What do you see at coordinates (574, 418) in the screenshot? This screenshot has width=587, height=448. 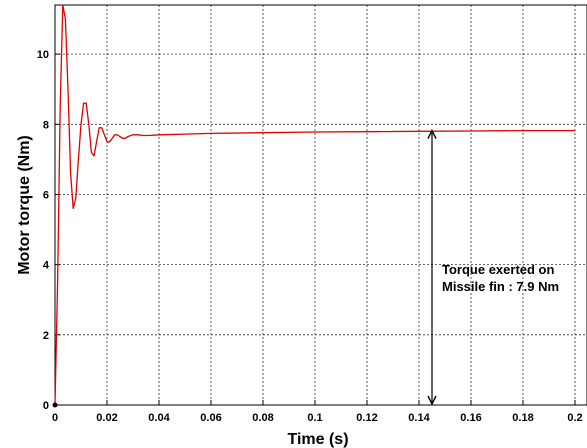 I see `x-tick-label: 0.2` at bounding box center [574, 418].